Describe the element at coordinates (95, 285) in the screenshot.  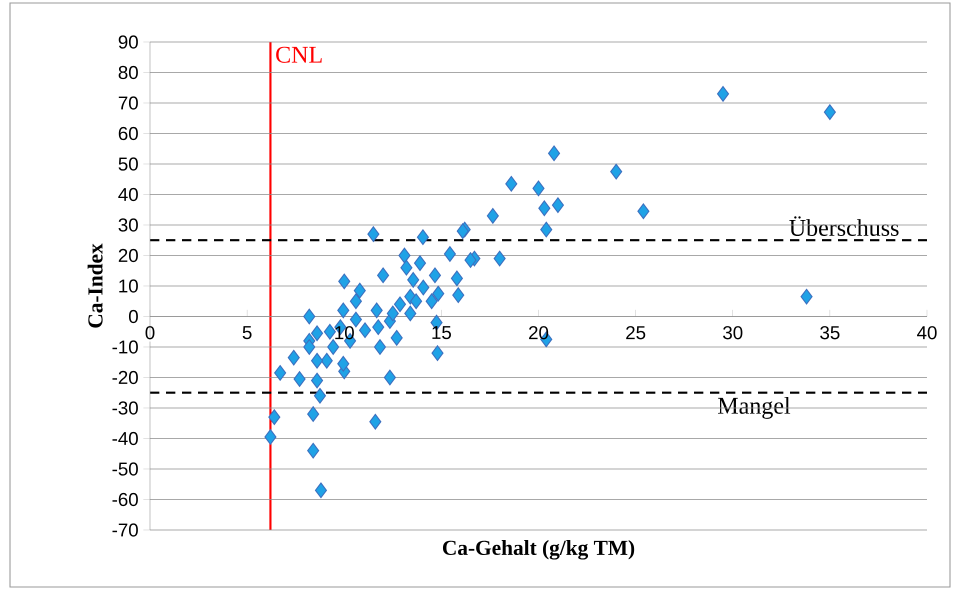
I see `y-axis-title: Ca-Index` at that location.